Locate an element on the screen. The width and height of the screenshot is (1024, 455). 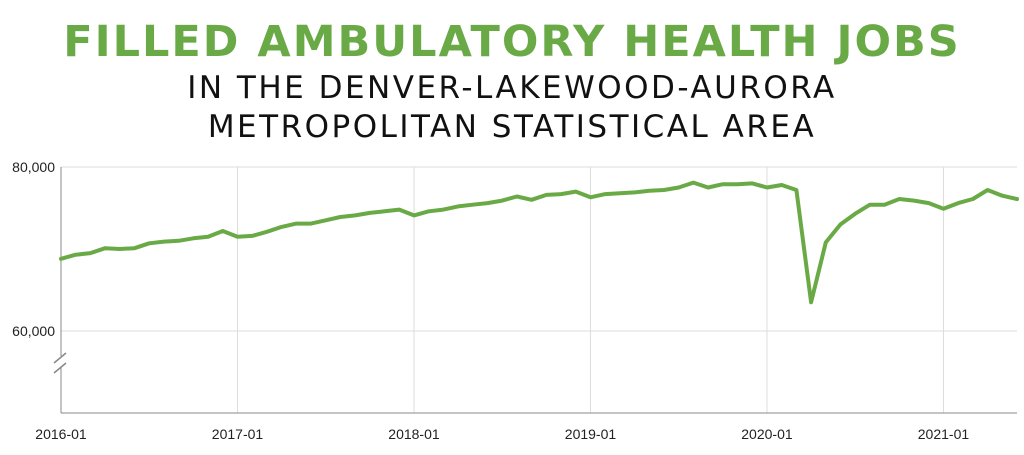
chart-subtitle-line-1: IN THE DENVER-LAKEWOOD-AURORA is located at coordinates (512, 88).